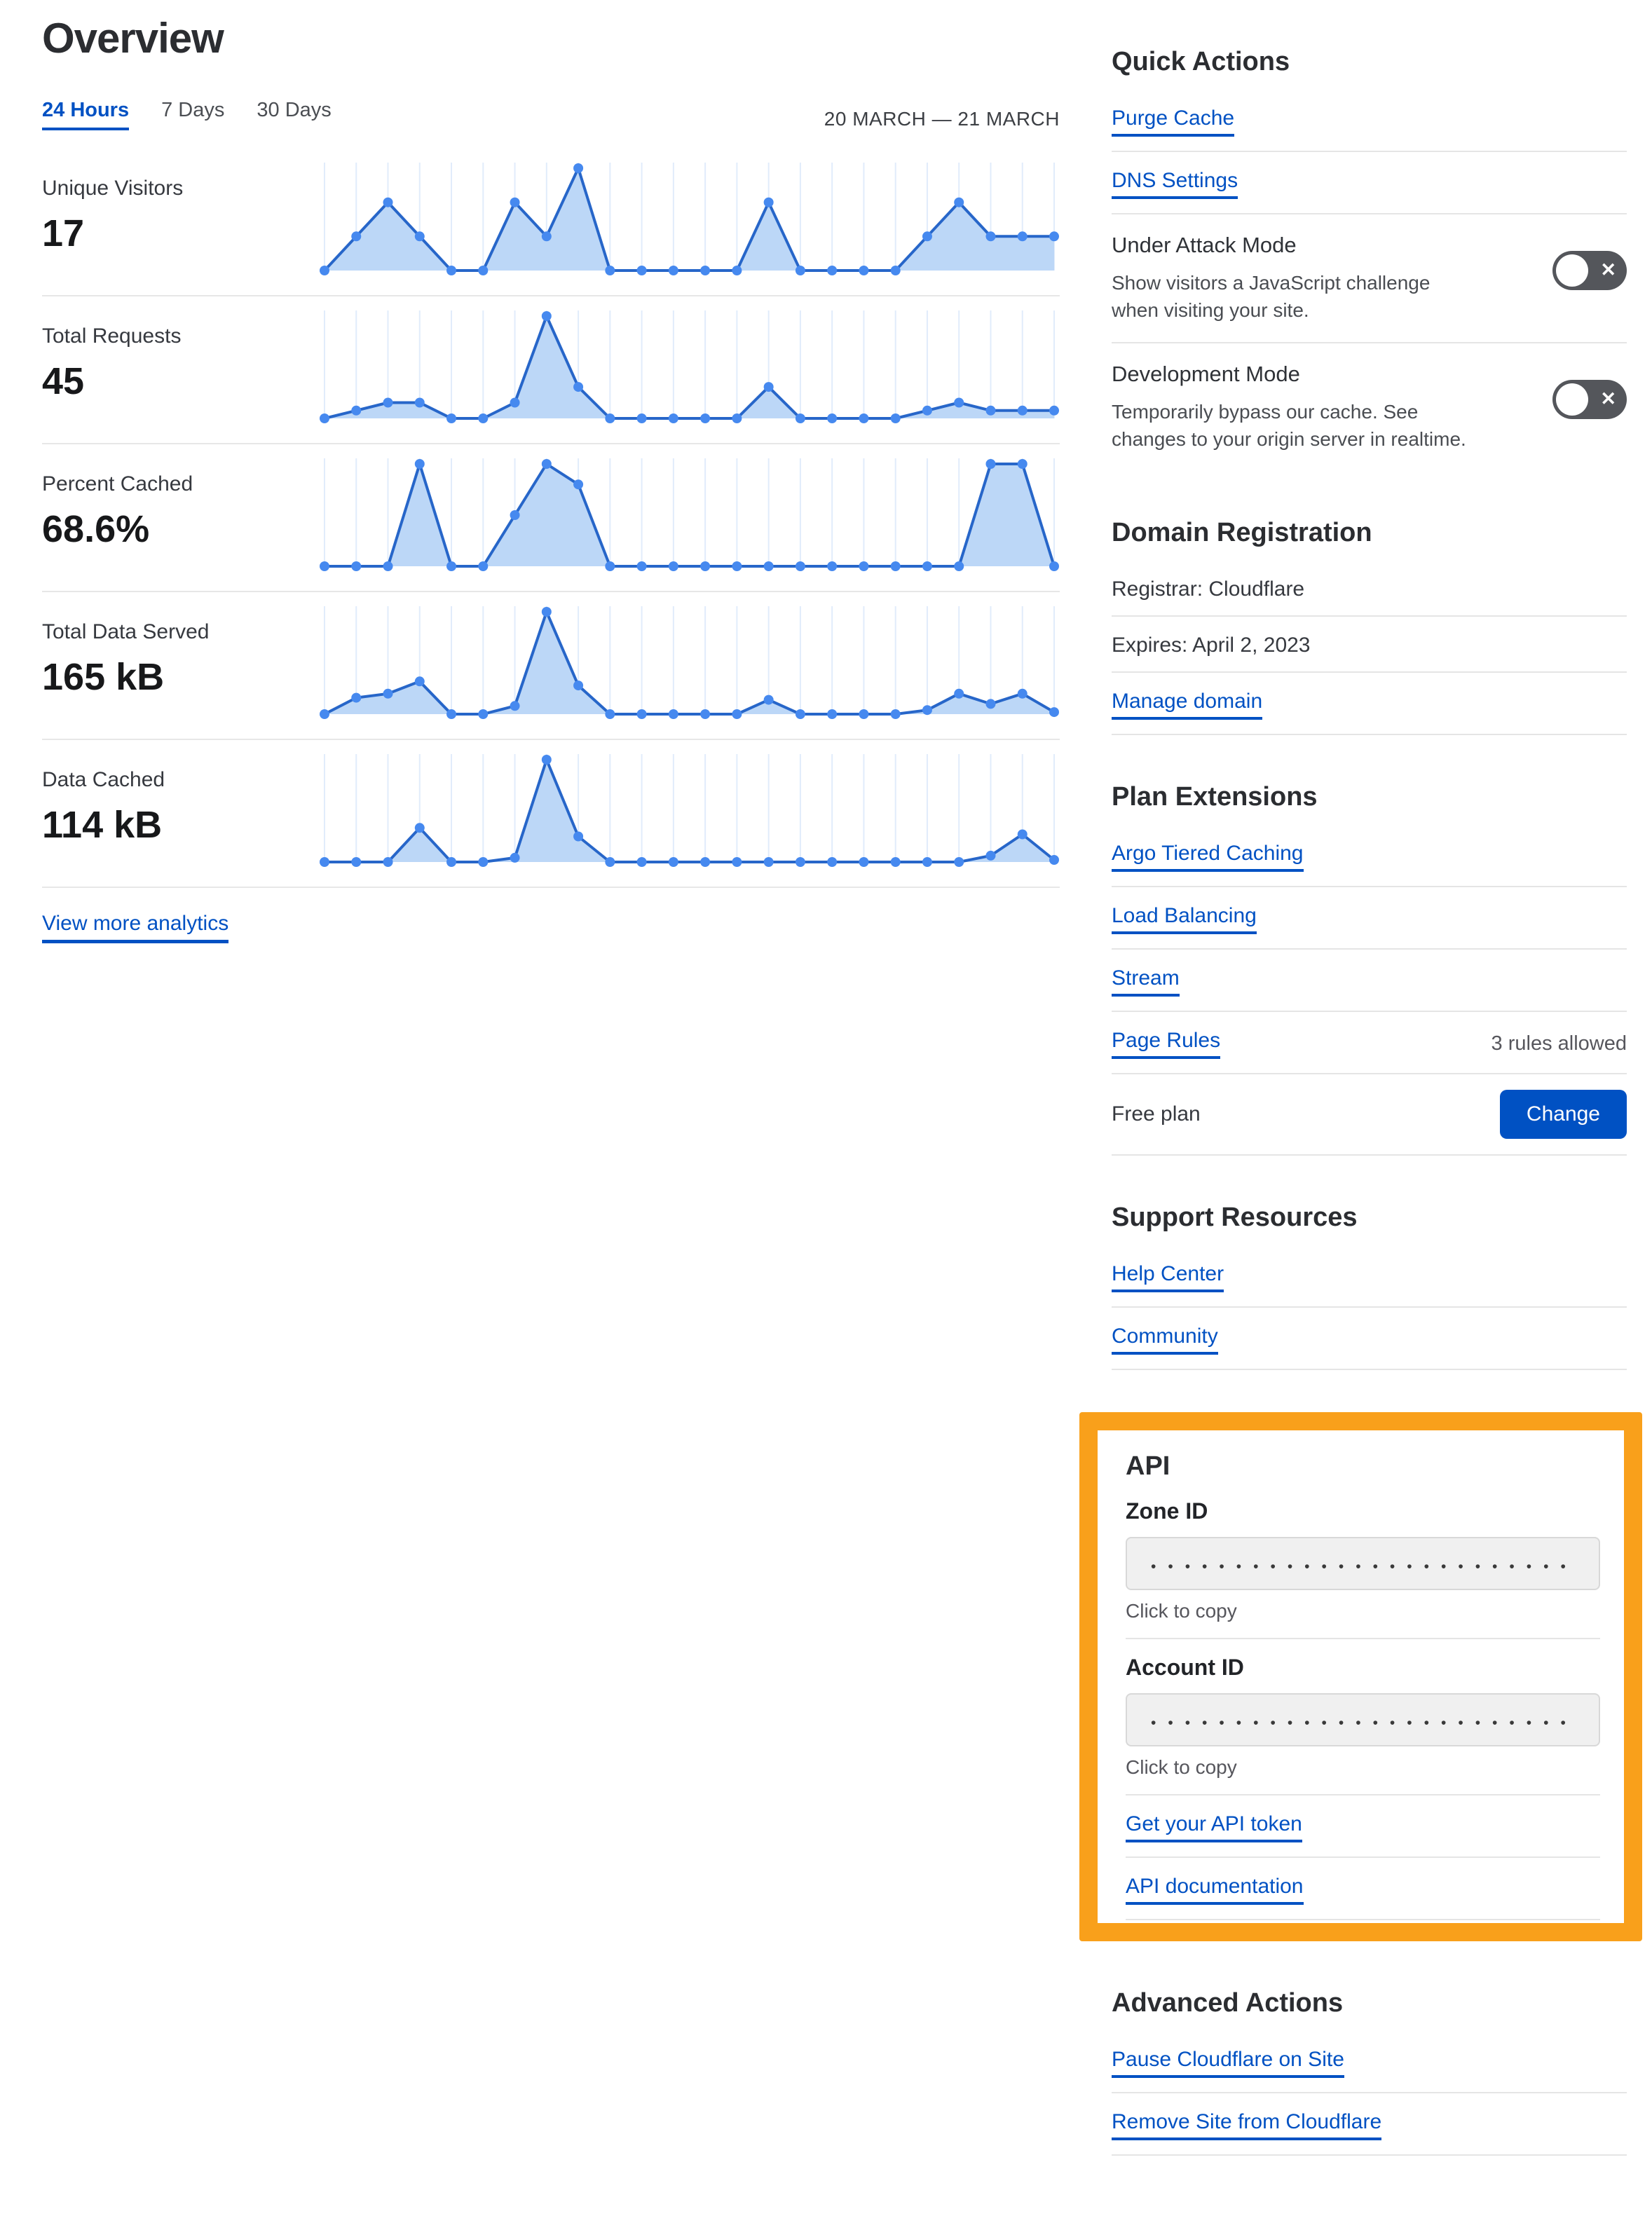 The width and height of the screenshot is (1652, 2223). Describe the element at coordinates (1369, 856) in the screenshot. I see `plan-extension-row: Argo Tiered Caching` at that location.